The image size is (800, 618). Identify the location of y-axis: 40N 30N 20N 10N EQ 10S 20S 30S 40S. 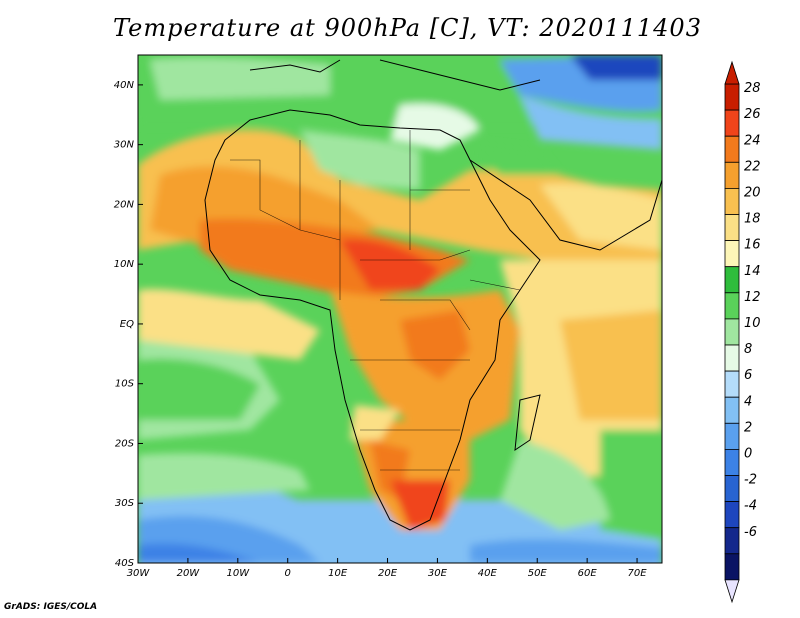
(128, 324).